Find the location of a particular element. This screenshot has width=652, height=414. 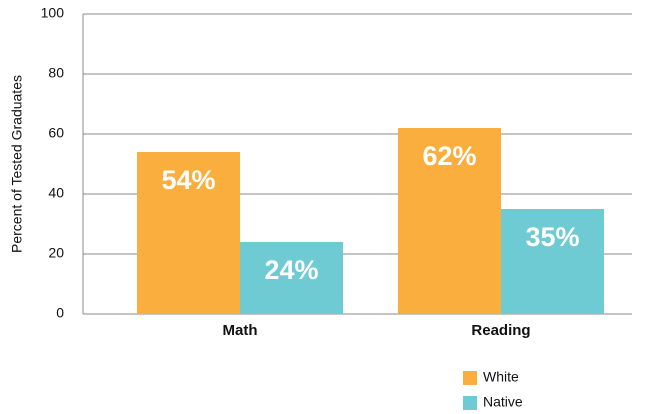

y-tick-label: 60 is located at coordinates (56, 133).